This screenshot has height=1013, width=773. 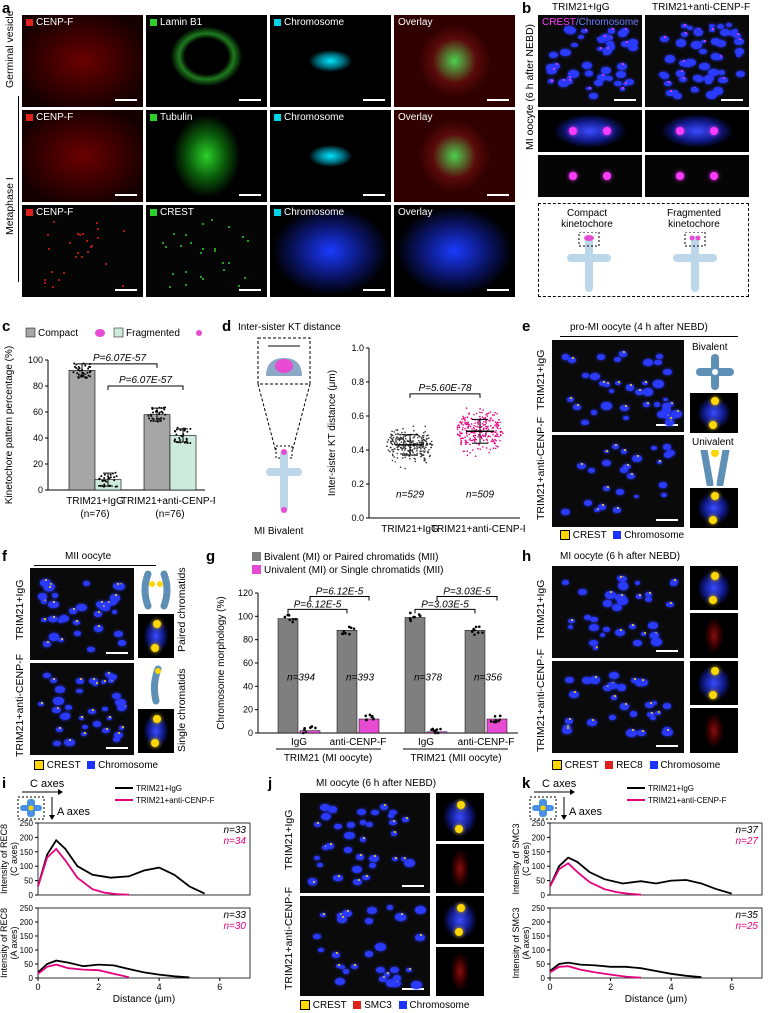 I want to click on d-p: P=5.60E-78, so click(x=445, y=388).